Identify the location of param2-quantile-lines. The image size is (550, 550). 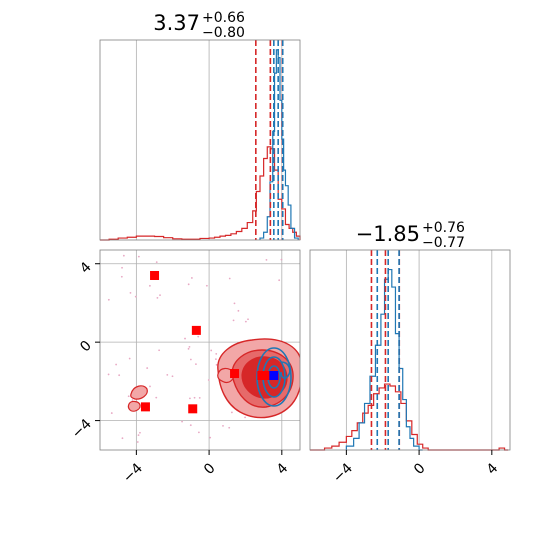
(385, 350).